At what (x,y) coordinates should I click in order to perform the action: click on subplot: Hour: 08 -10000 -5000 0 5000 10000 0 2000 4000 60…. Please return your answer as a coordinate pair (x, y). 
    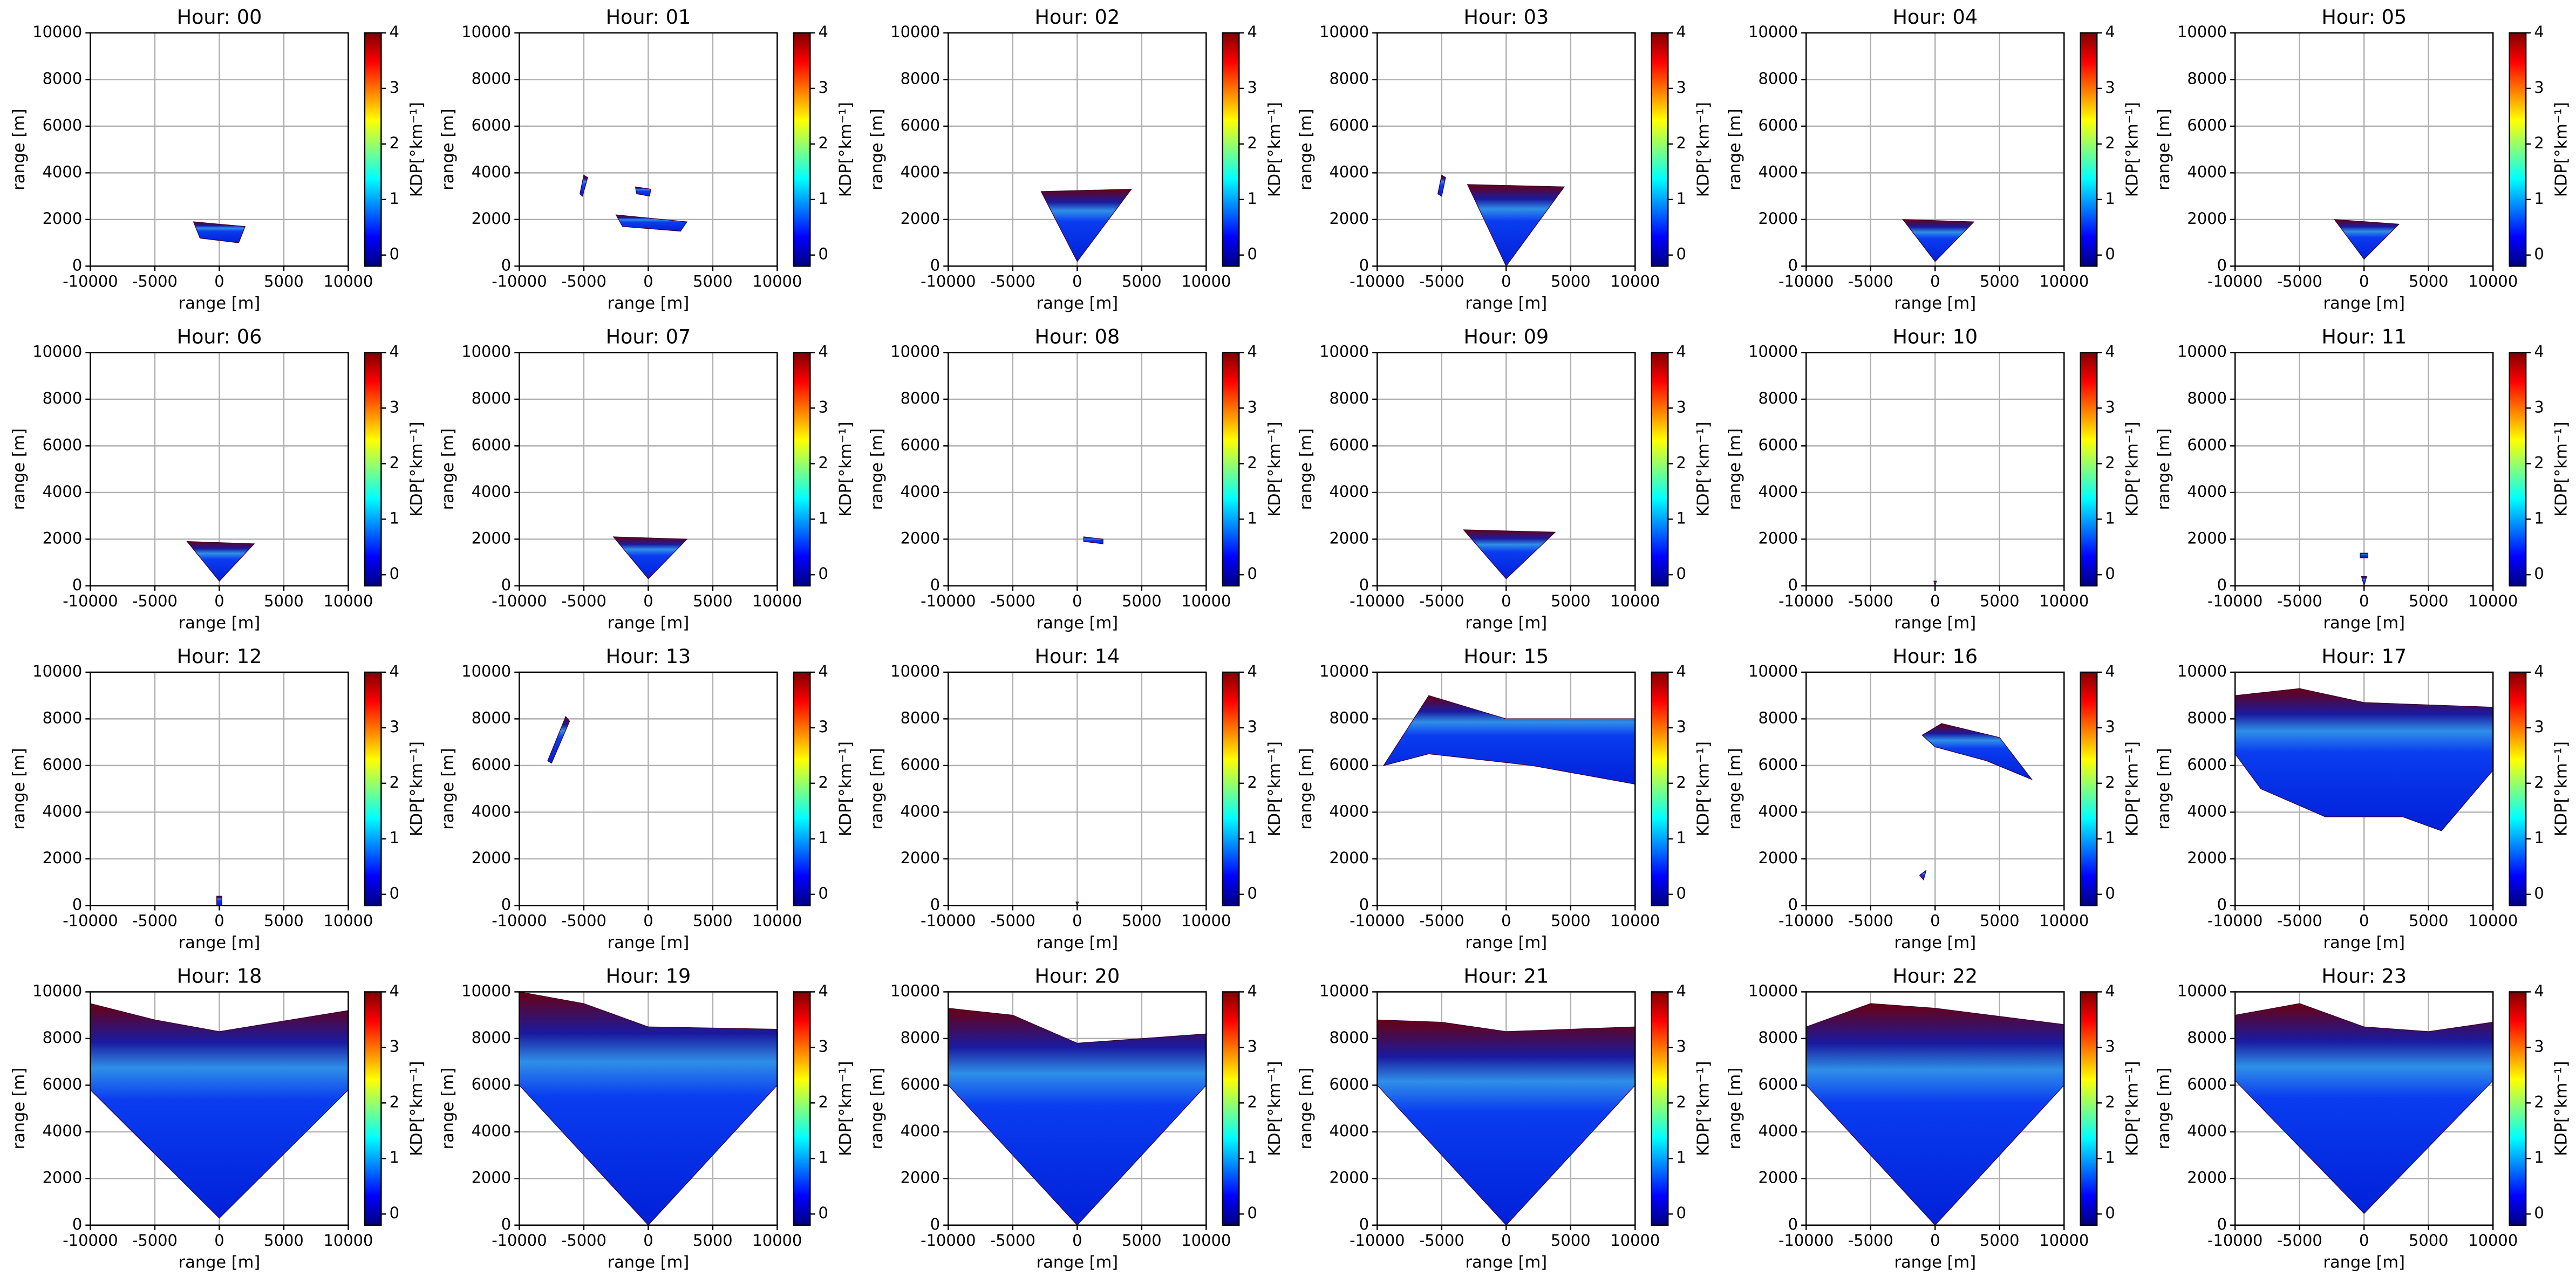
    Looking at the image, I should click on (1076, 479).